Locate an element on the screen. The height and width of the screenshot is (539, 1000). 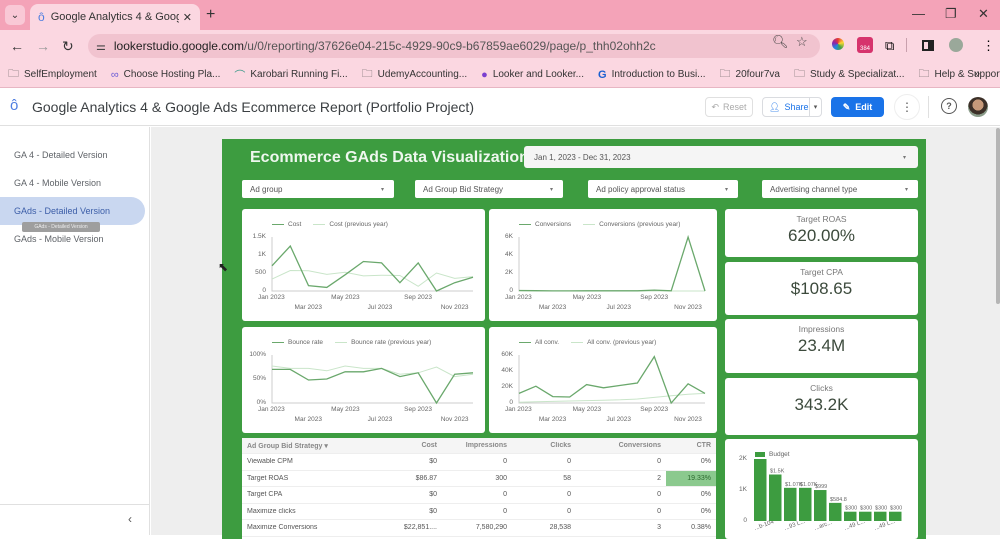
more-options-icon: ⋮ is located at coordinates (907, 107).